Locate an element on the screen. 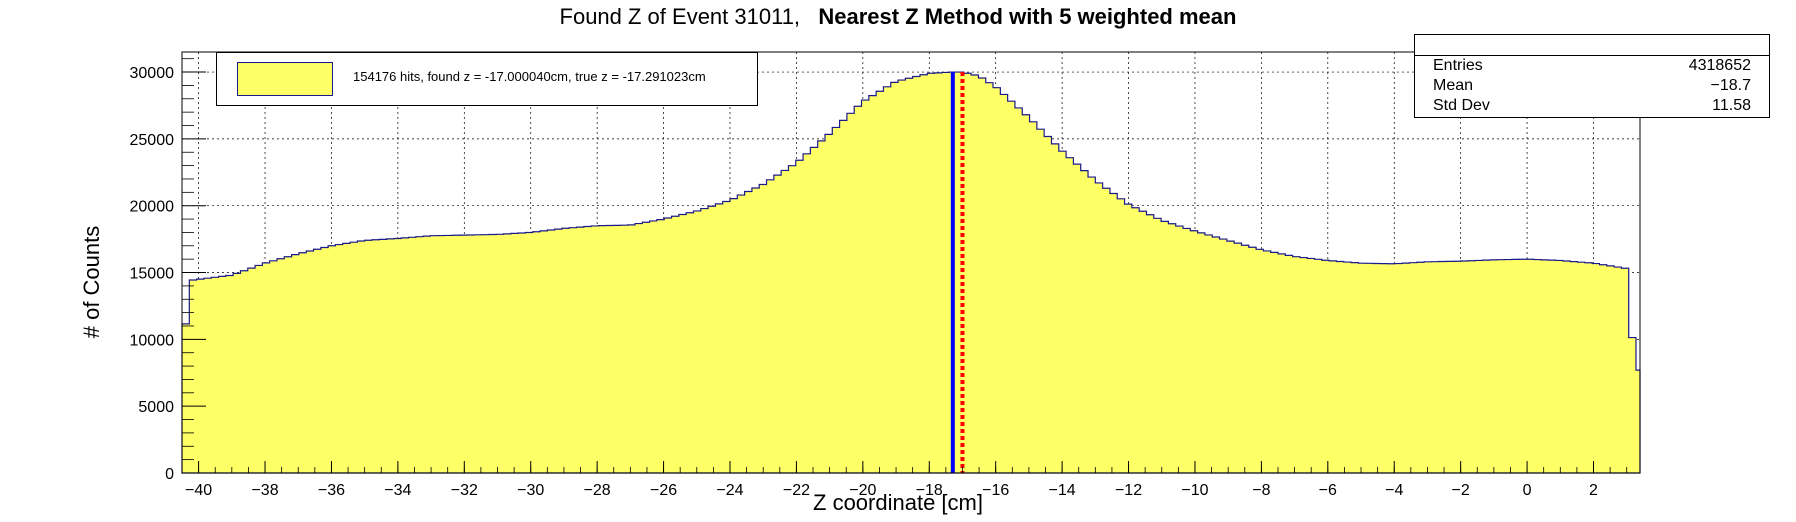 The width and height of the screenshot is (1796, 522). y-tick-label: 10000 is located at coordinates (152, 340).